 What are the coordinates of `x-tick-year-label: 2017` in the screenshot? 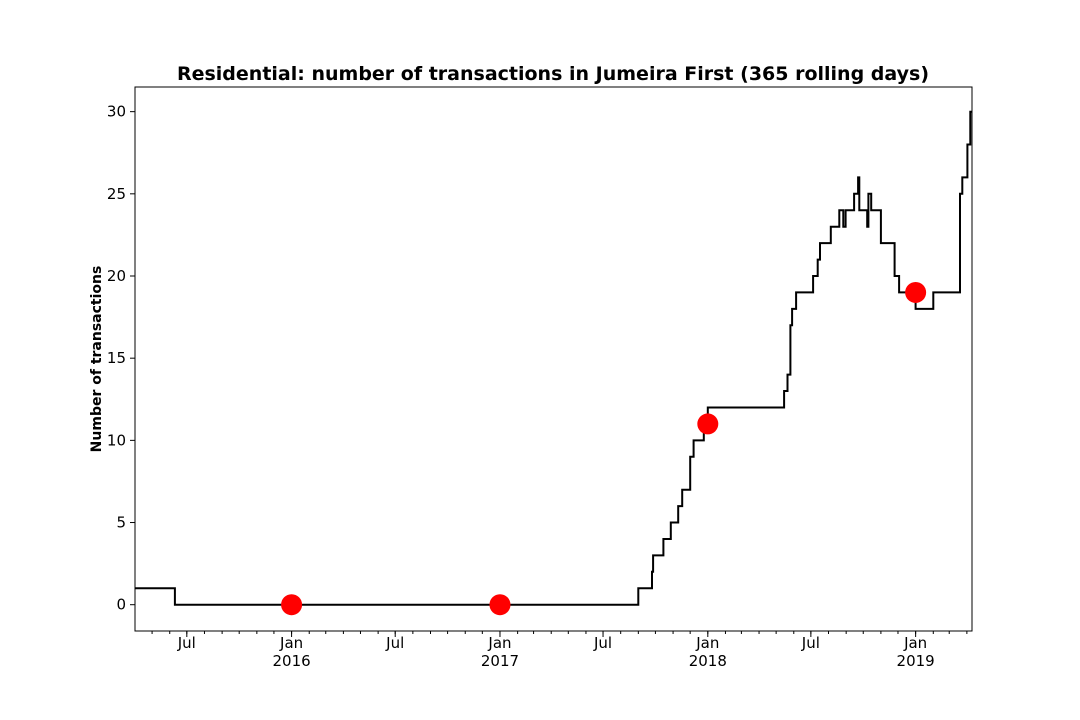 It's located at (500, 661).